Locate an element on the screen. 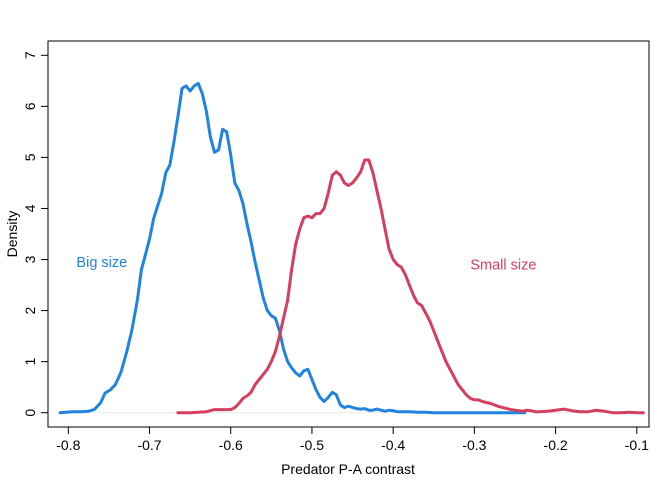 This screenshot has width=672, height=480. y-tick-label: 3 is located at coordinates (30, 259).